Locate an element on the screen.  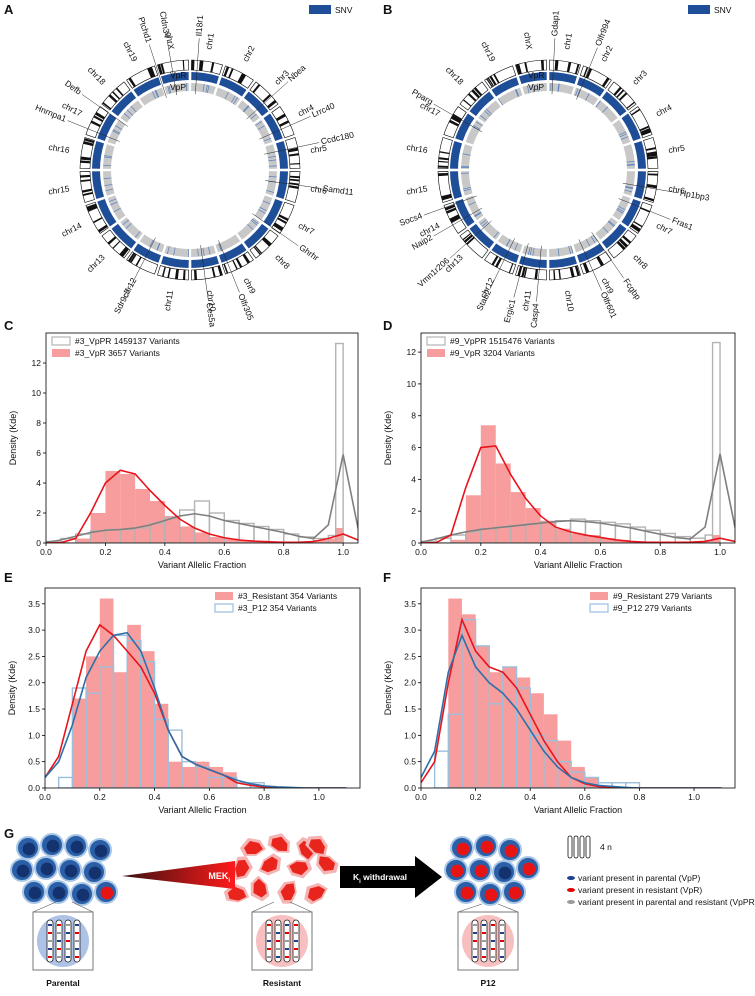
chromosome-label: chrX is located at coordinates (528, 40).